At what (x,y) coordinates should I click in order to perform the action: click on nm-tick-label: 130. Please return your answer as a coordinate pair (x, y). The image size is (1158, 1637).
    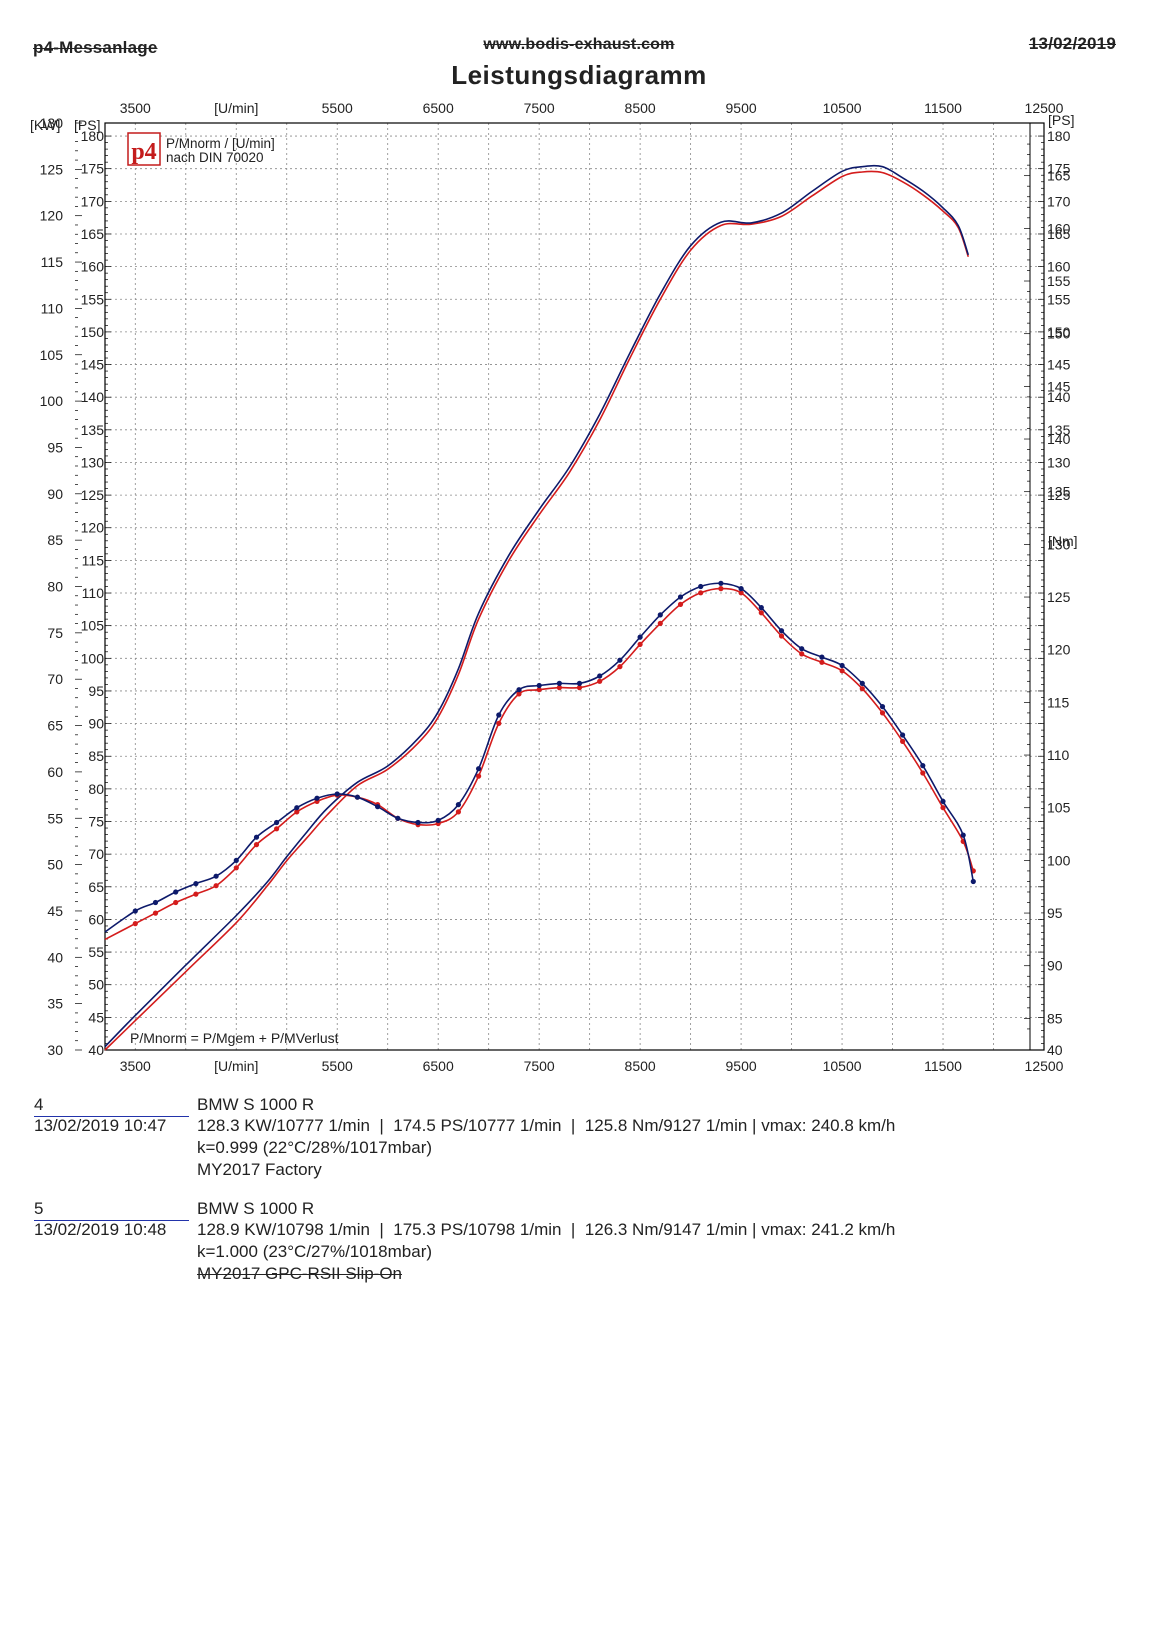
    Looking at the image, I should click on (1059, 544).